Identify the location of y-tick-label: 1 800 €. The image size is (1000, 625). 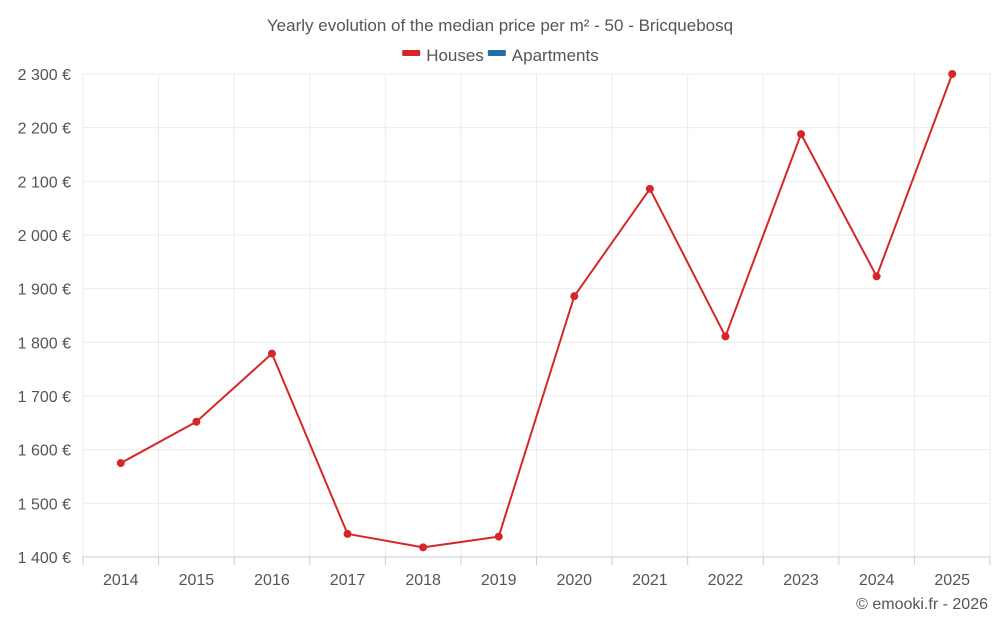
(44, 343).